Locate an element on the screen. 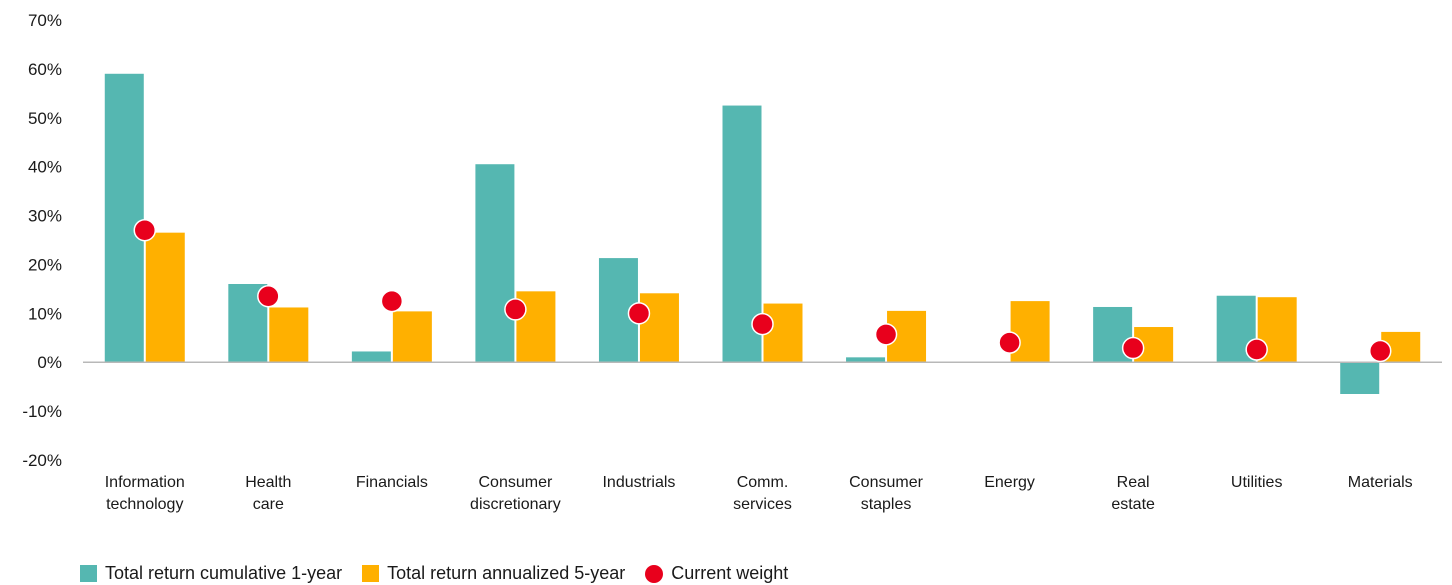  x-category-label: Financials is located at coordinates (392, 482).